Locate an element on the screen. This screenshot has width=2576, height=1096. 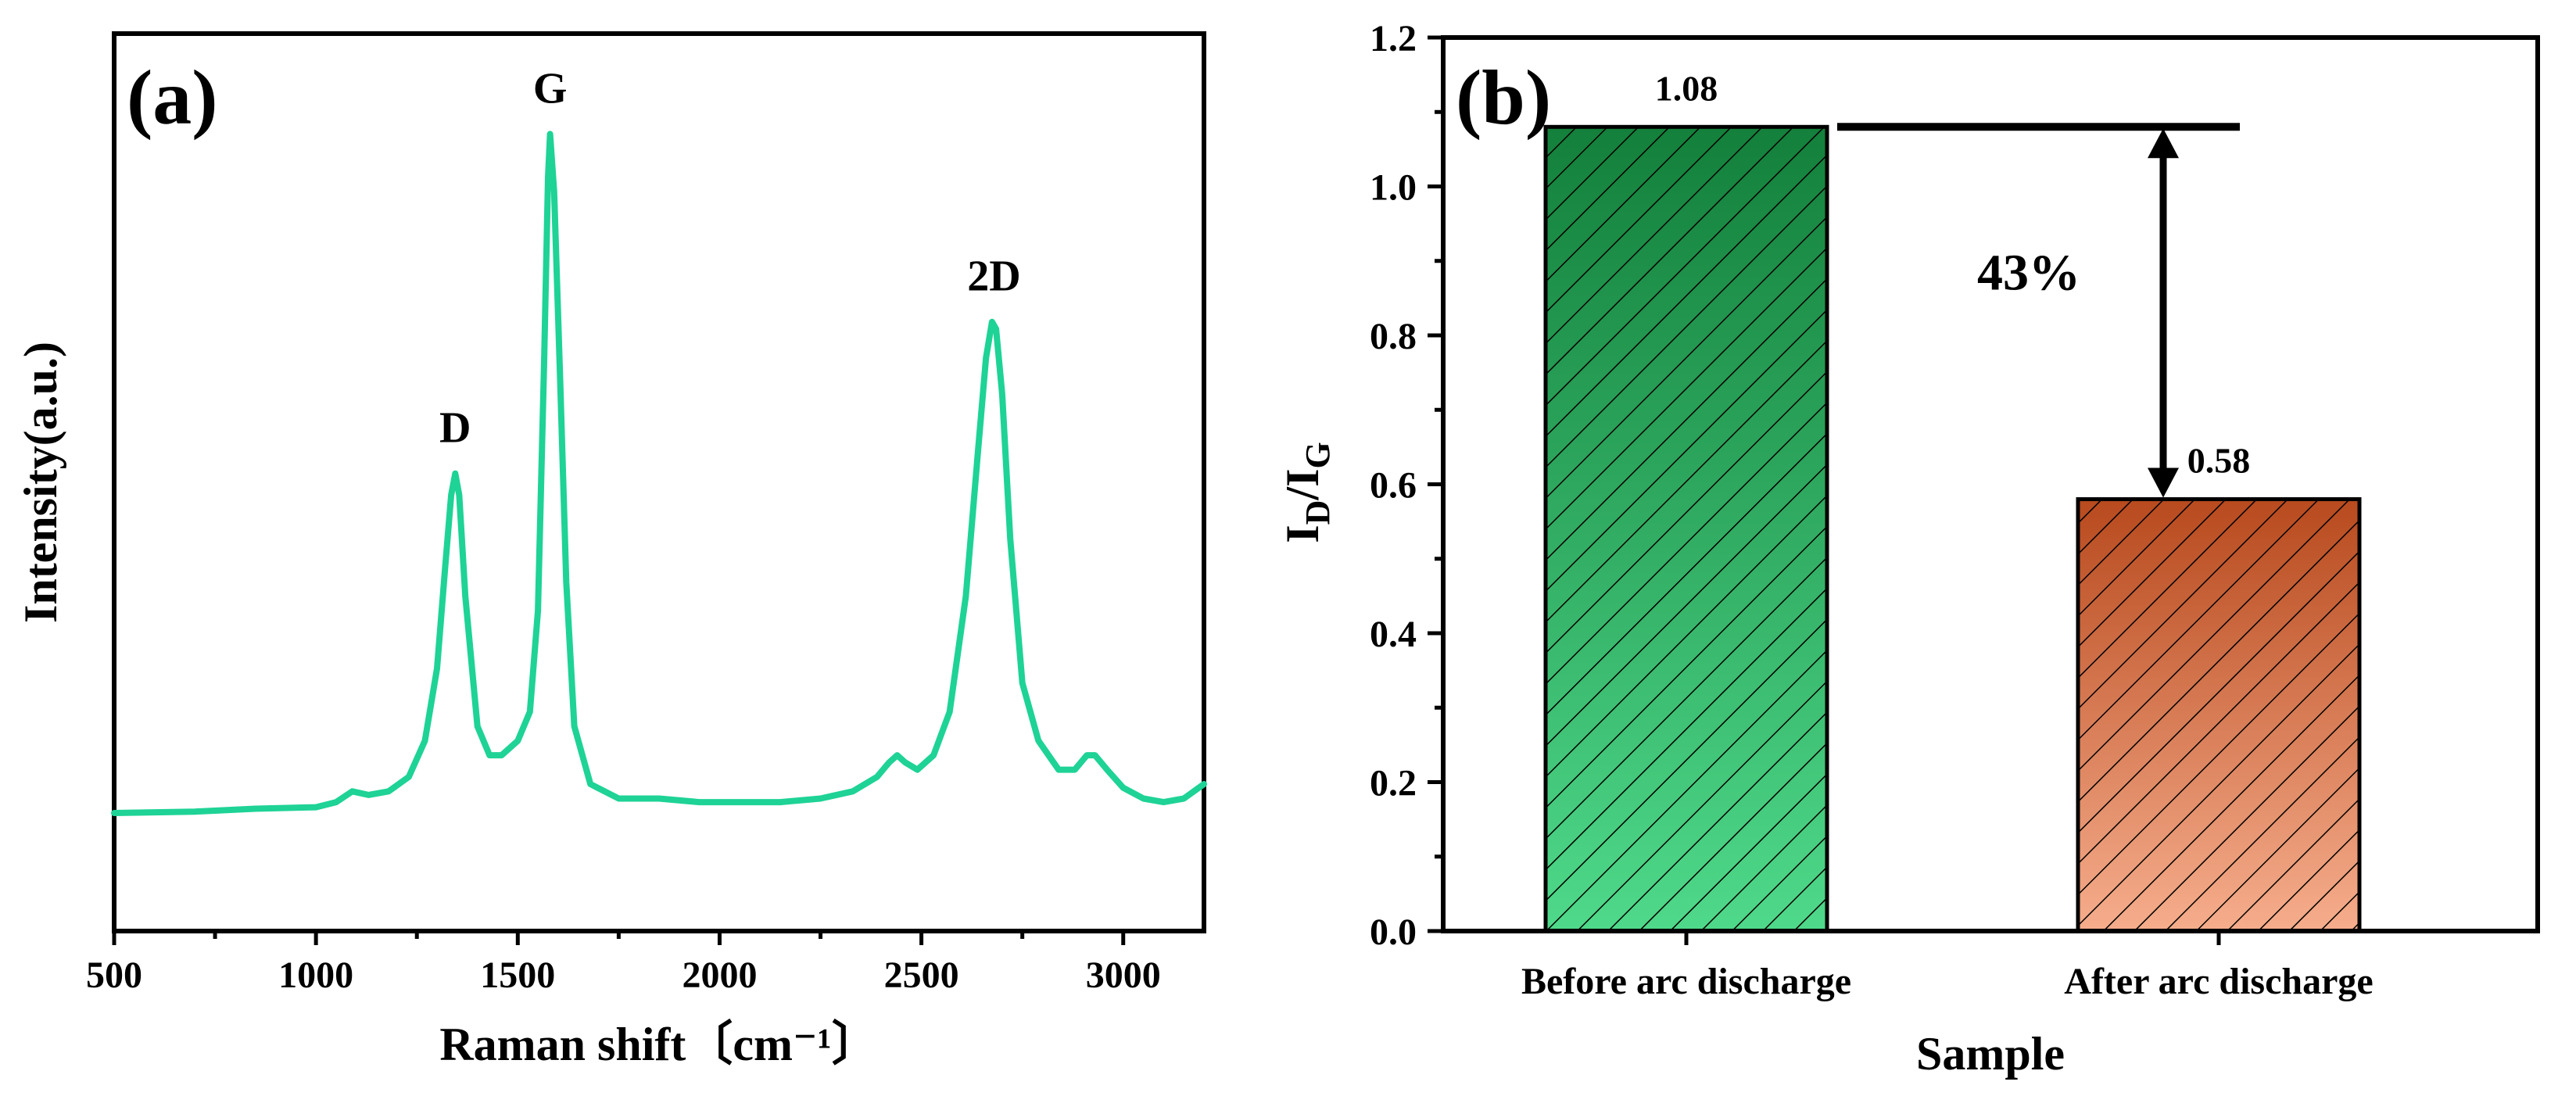
bar-value-label: 1.08 is located at coordinates (1687, 88).